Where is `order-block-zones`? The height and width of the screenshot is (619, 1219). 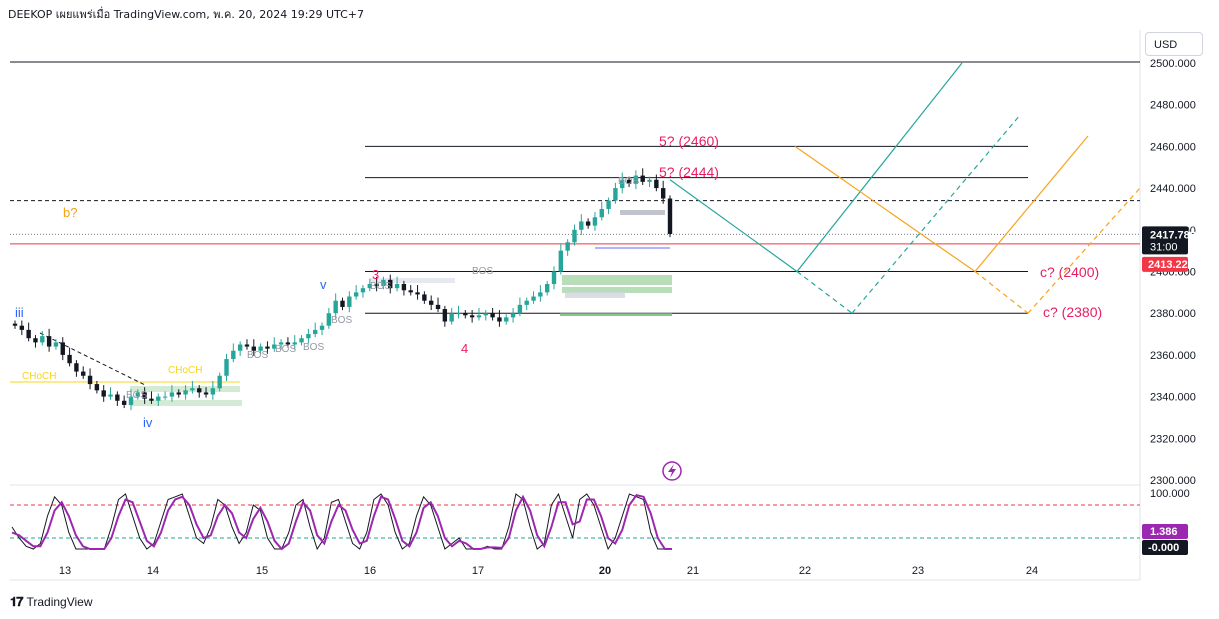 order-block-zones is located at coordinates (401, 308).